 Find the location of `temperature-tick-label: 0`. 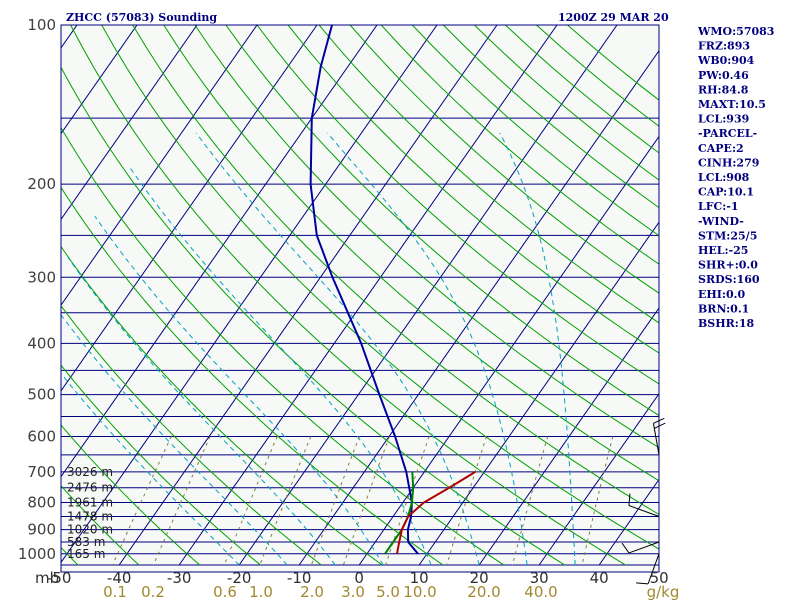

temperature-tick-label: 0 is located at coordinates (359, 578).